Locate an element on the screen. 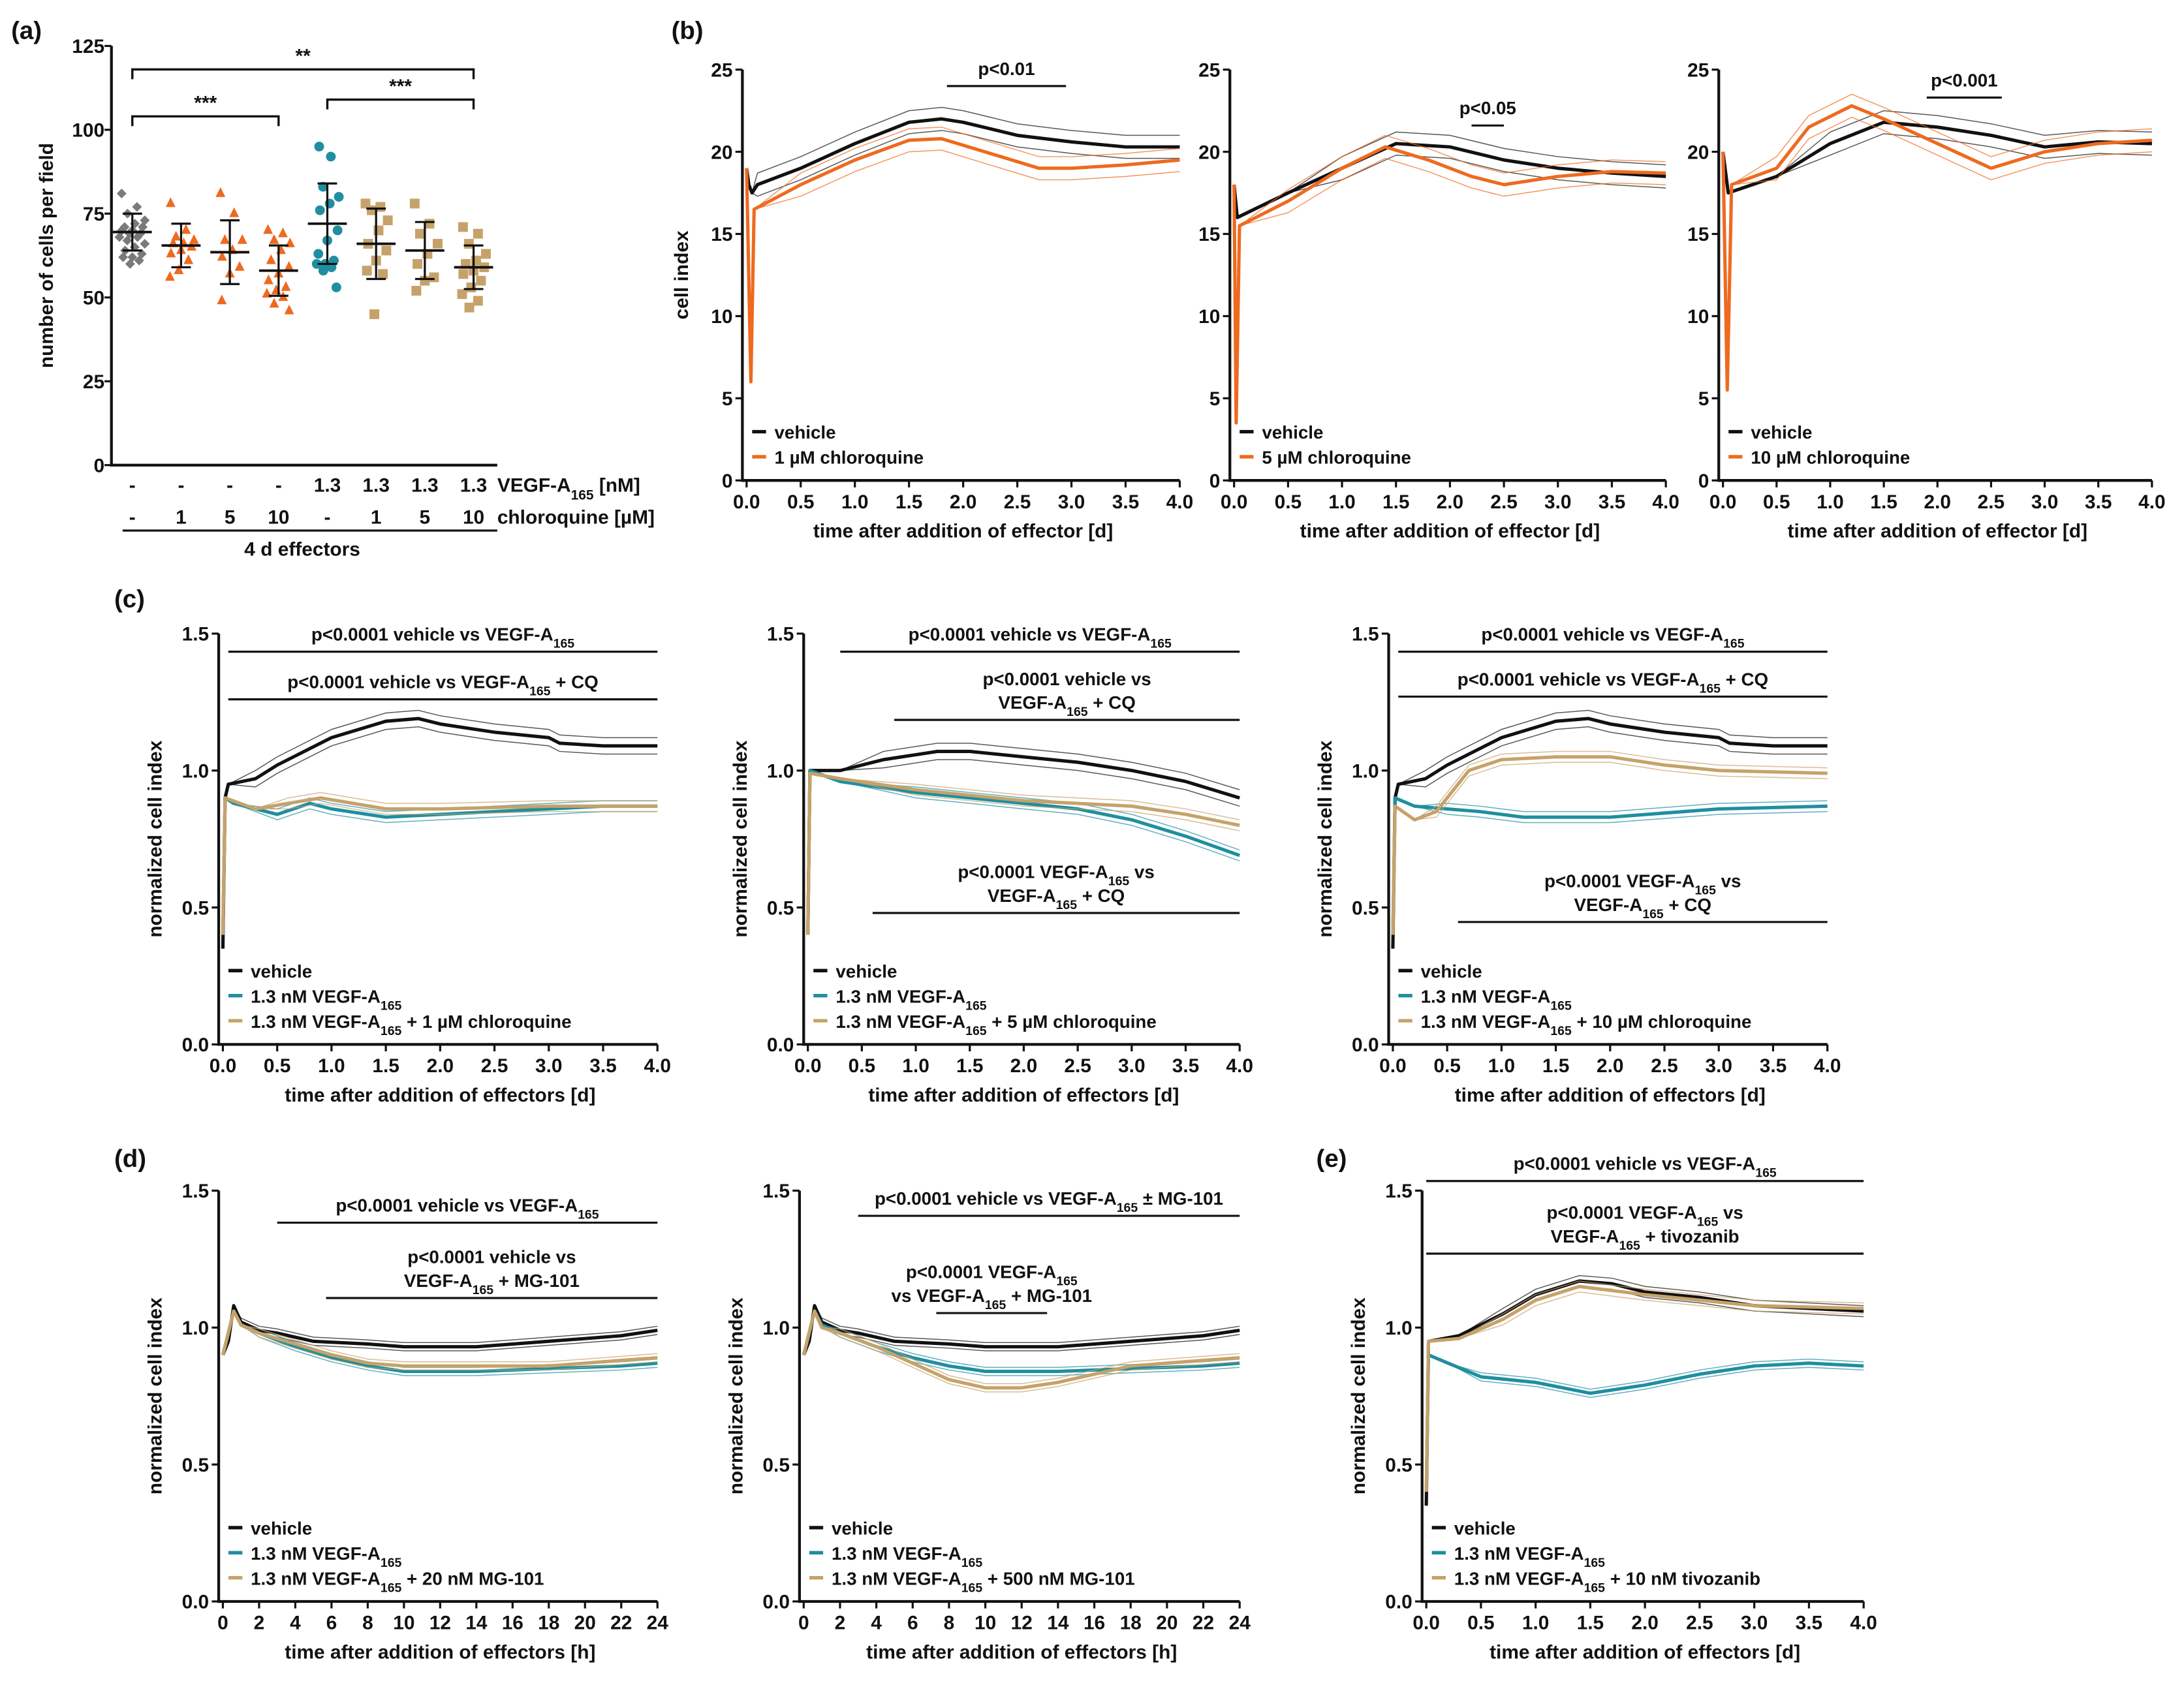 The width and height of the screenshot is (2184, 1685). panel-label-c: (c) is located at coordinates (130, 599).